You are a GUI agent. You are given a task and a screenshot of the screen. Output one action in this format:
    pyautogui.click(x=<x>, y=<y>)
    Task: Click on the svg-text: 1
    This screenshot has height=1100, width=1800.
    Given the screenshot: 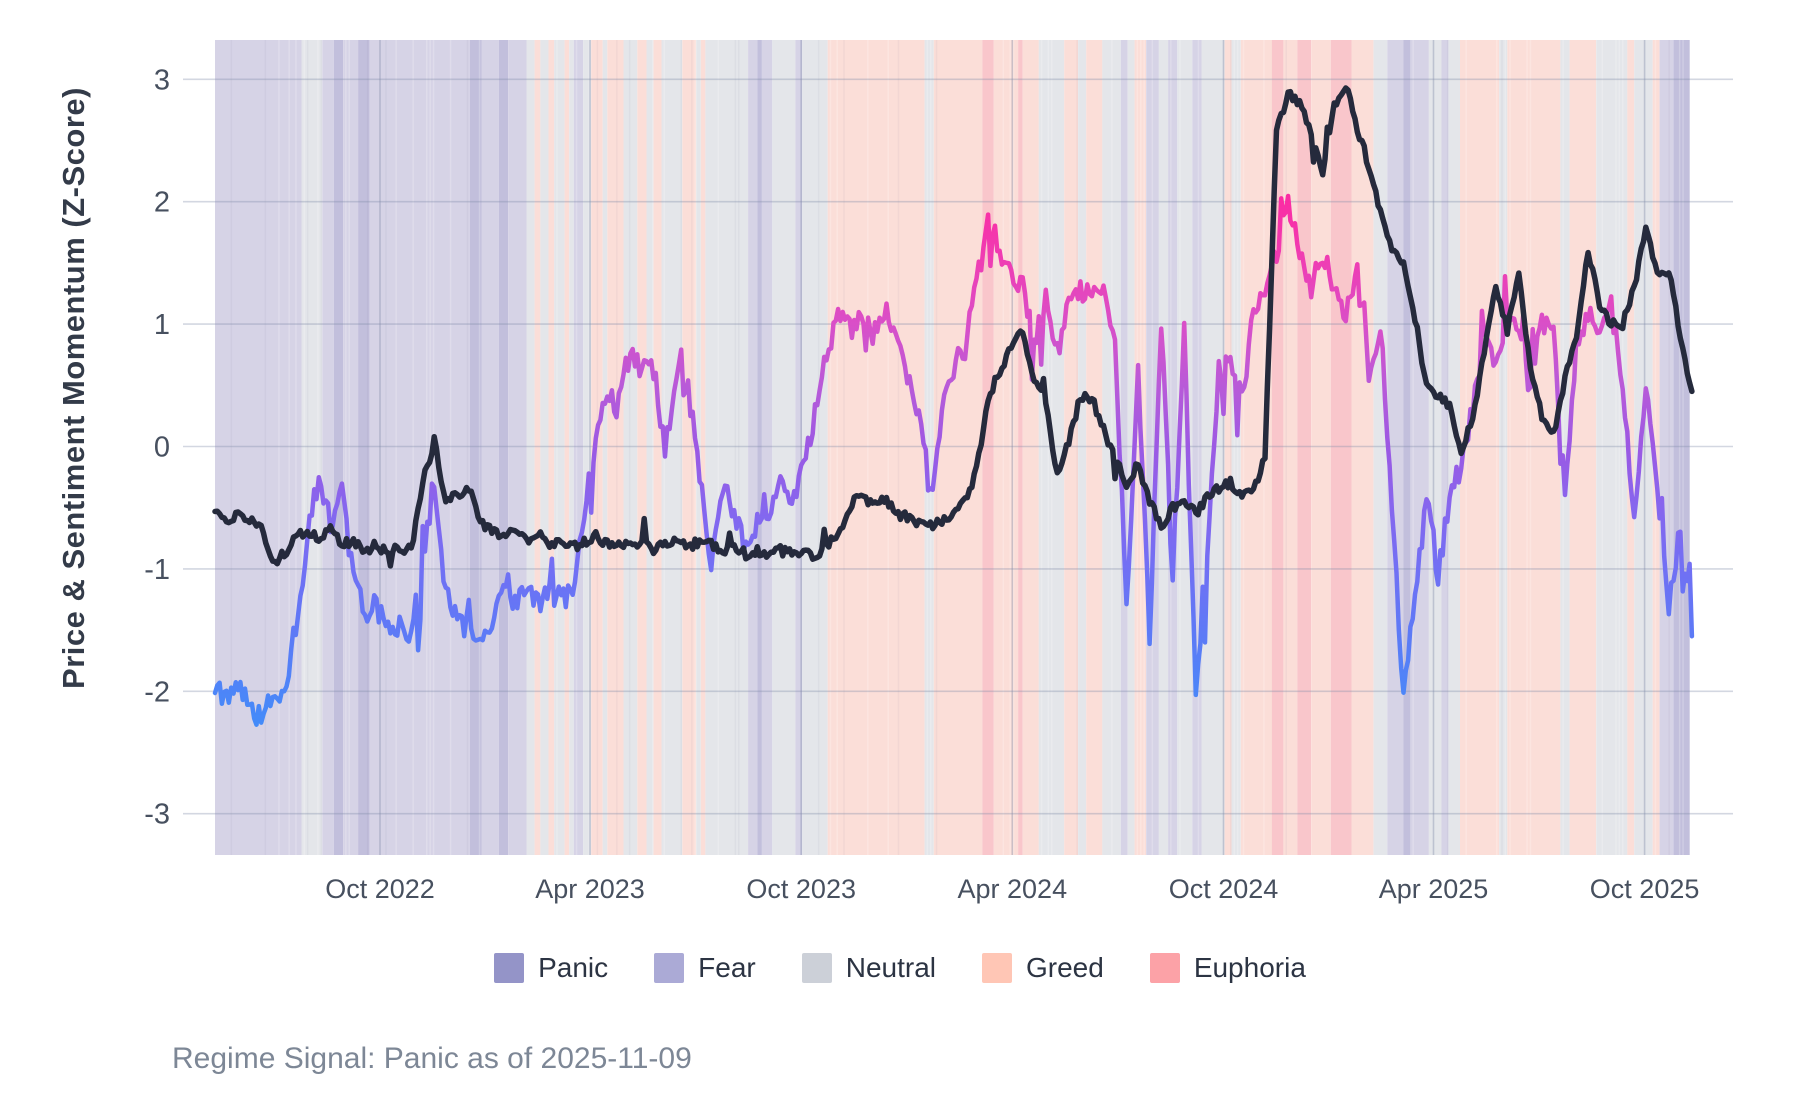 What is the action you would take?
    pyautogui.click(x=162, y=325)
    